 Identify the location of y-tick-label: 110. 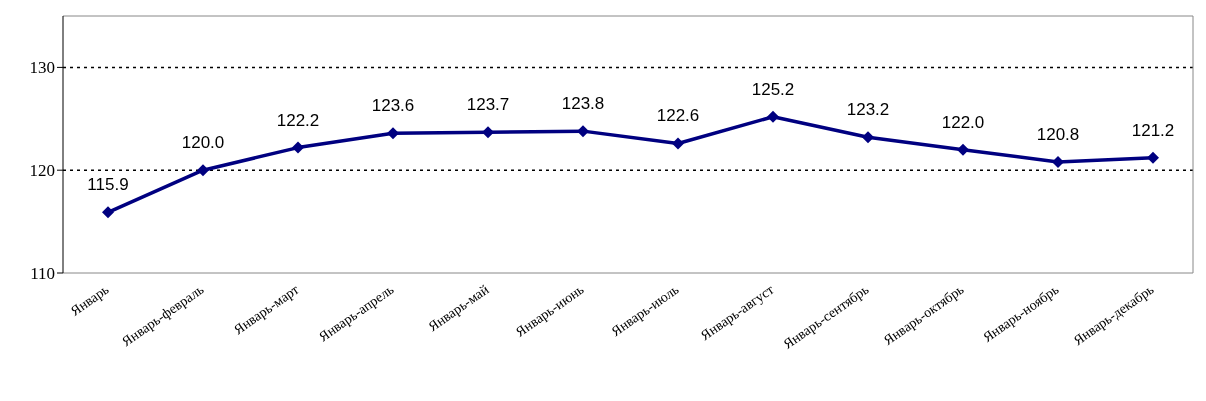
(42, 274).